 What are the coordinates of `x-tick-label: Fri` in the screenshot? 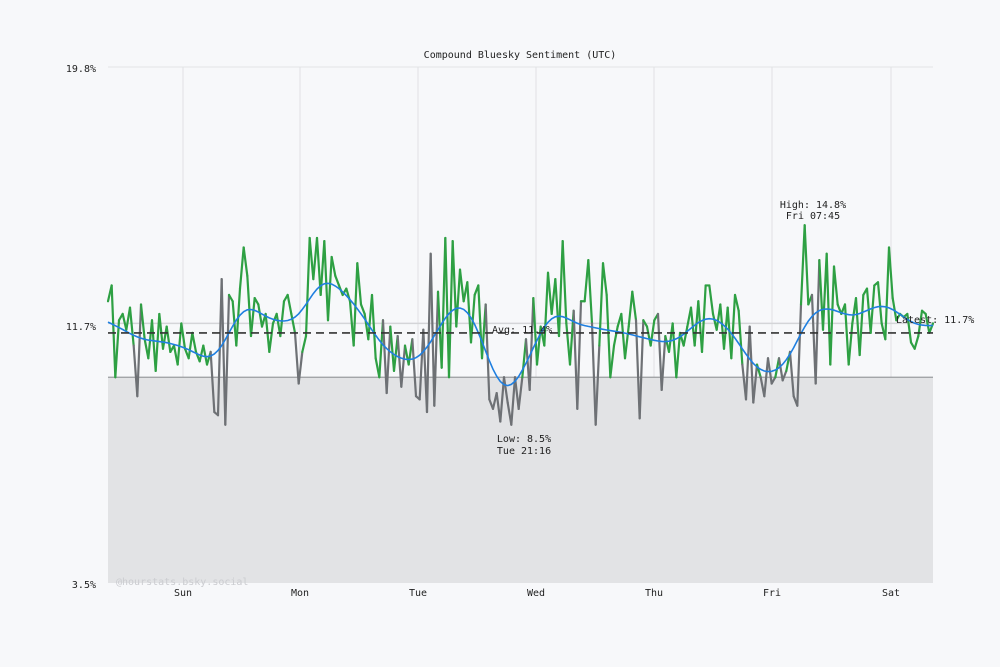 It's located at (772, 593).